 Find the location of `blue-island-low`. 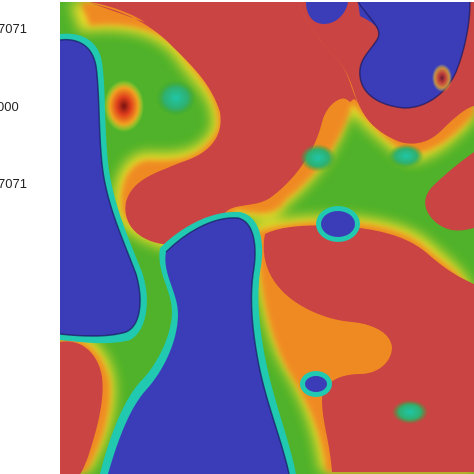

blue-island-low is located at coordinates (316, 384).